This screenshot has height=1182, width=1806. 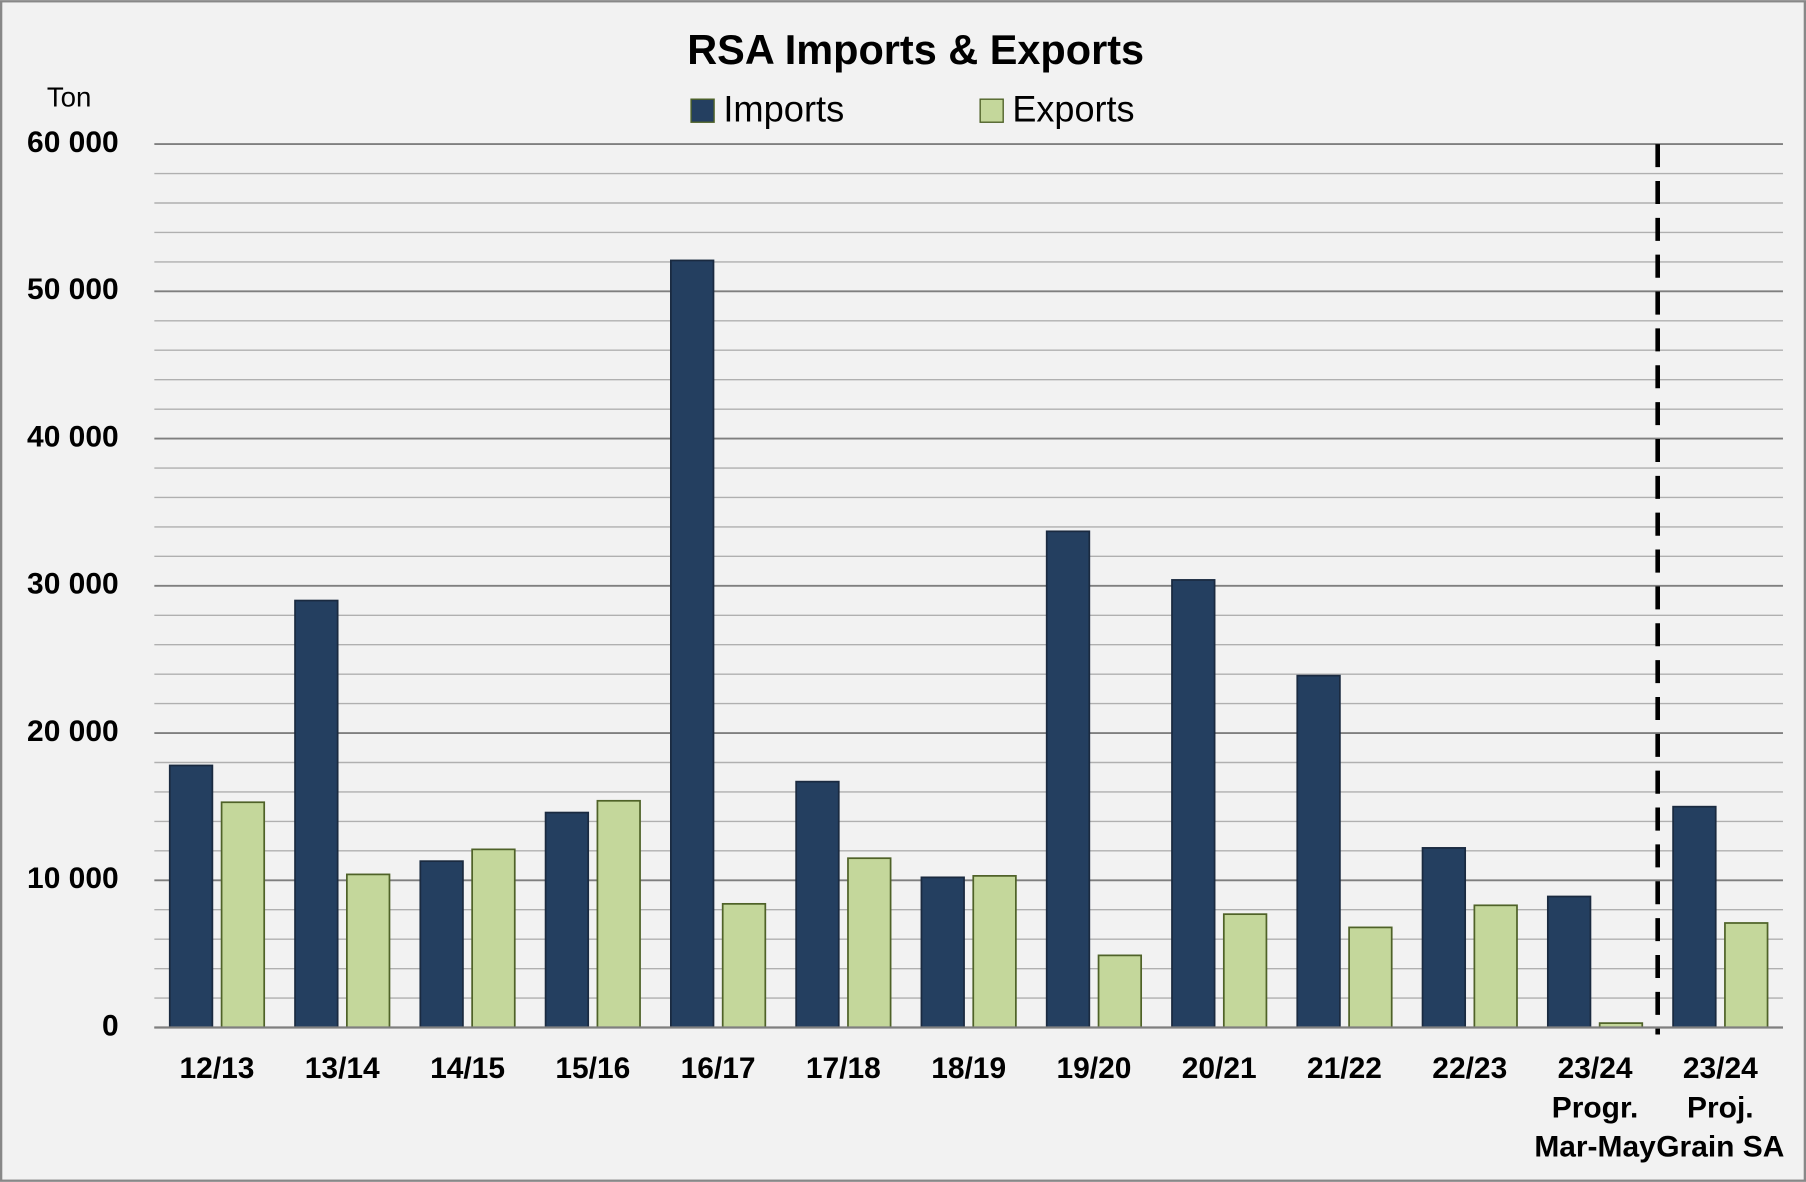 What do you see at coordinates (73, 142) in the screenshot?
I see `y-tick-label: 60 000` at bounding box center [73, 142].